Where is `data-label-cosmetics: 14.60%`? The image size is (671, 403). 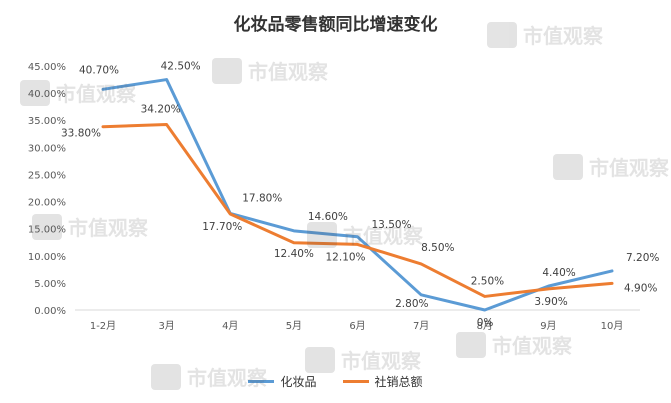 data-label-cosmetics: 14.60% is located at coordinates (328, 217).